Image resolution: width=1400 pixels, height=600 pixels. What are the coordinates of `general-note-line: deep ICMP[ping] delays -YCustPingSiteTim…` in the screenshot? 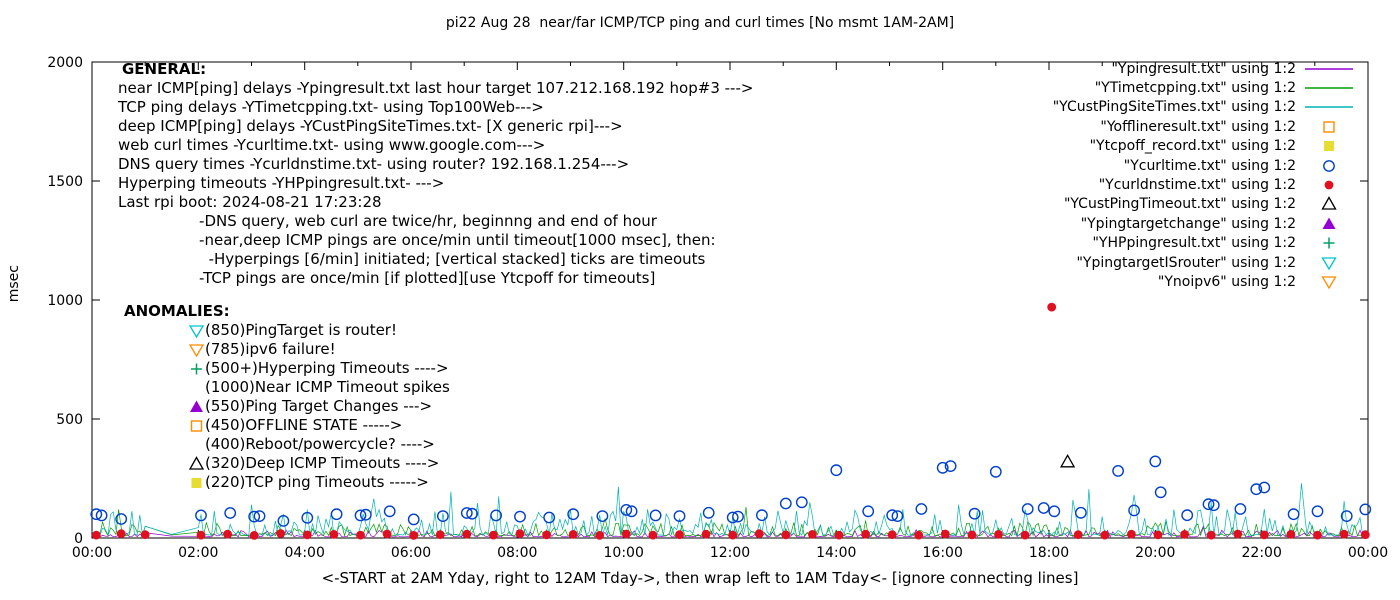 It's located at (370, 126).